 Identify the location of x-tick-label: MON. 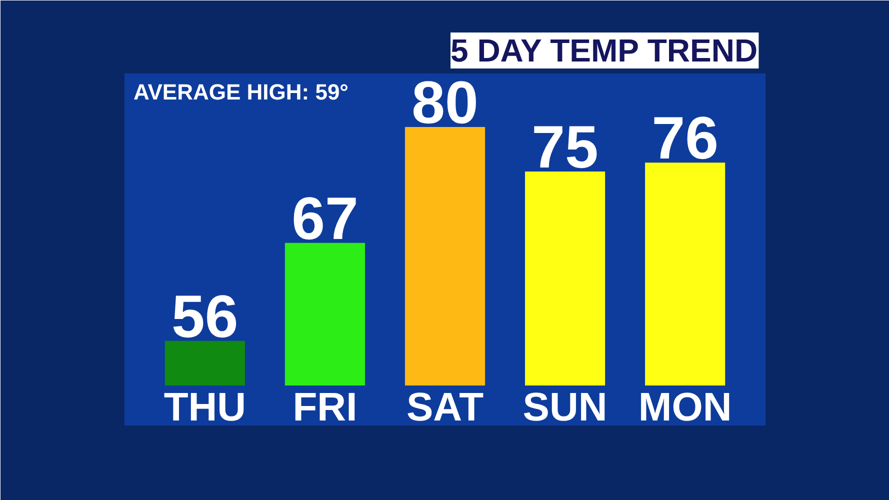
(685, 408).